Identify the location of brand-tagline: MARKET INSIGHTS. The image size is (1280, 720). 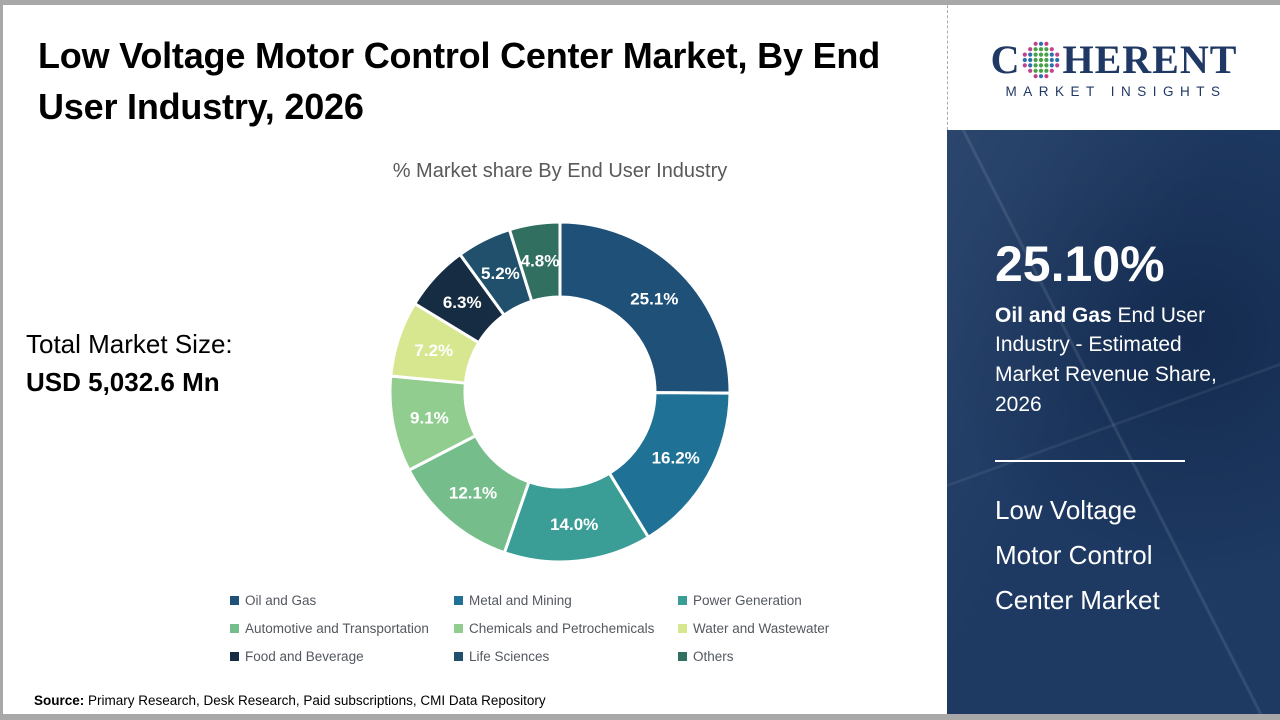
(1116, 91).